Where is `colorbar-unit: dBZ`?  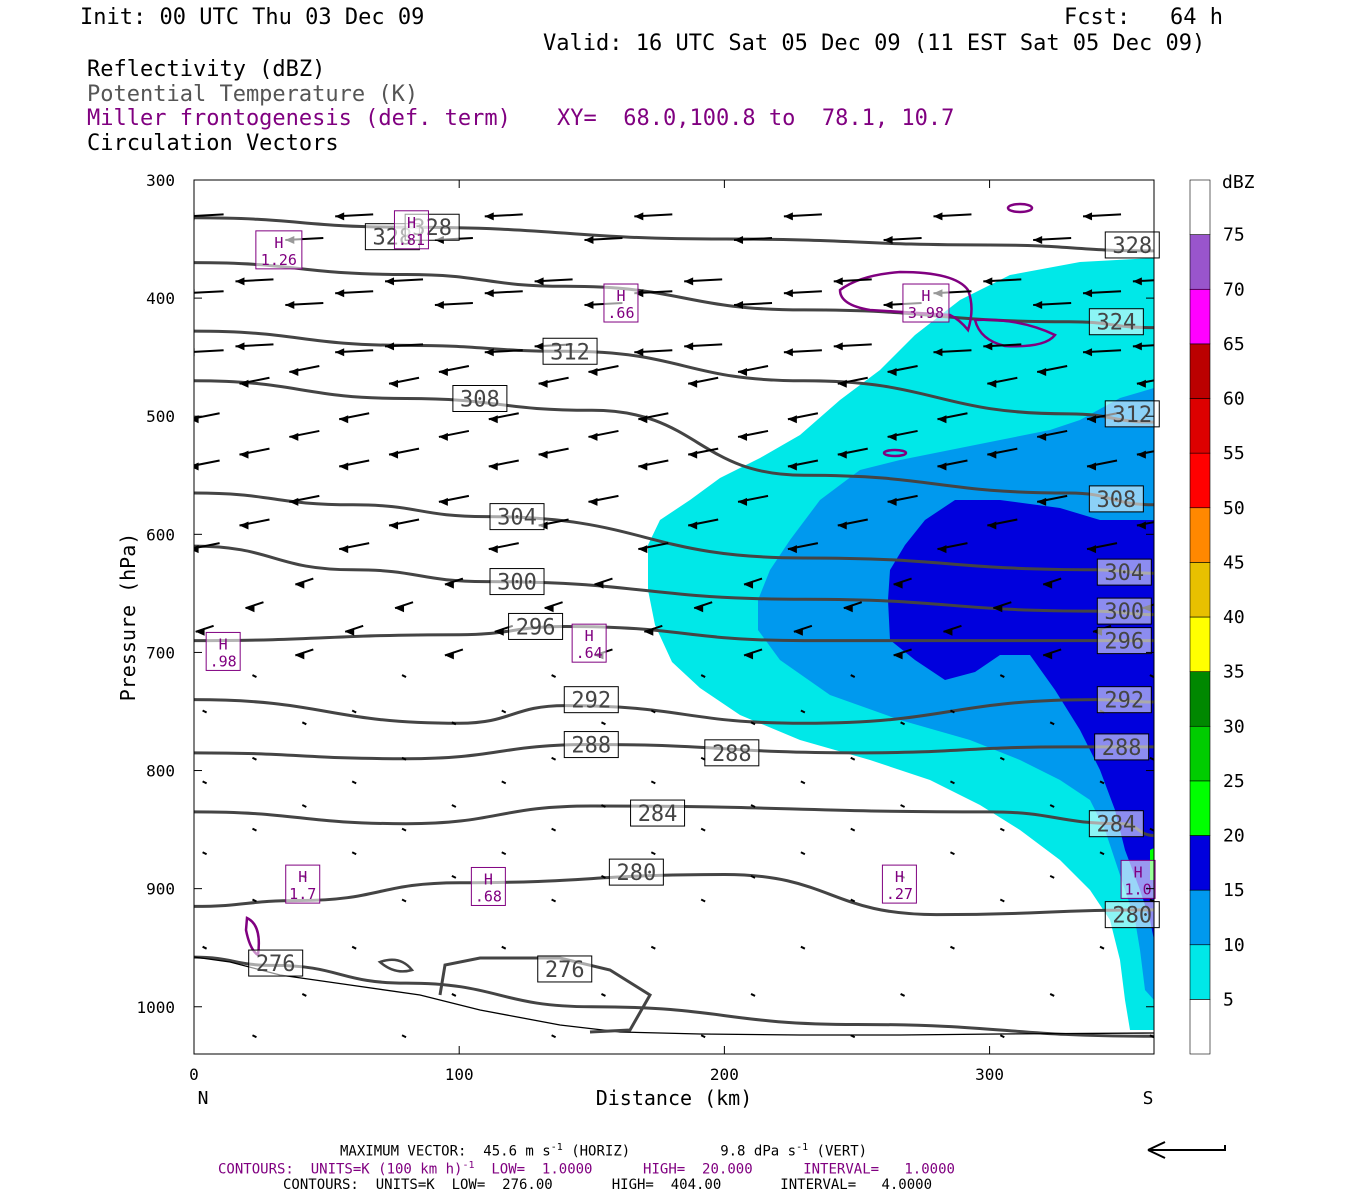
colorbar-unit: dBZ is located at coordinates (1238, 182).